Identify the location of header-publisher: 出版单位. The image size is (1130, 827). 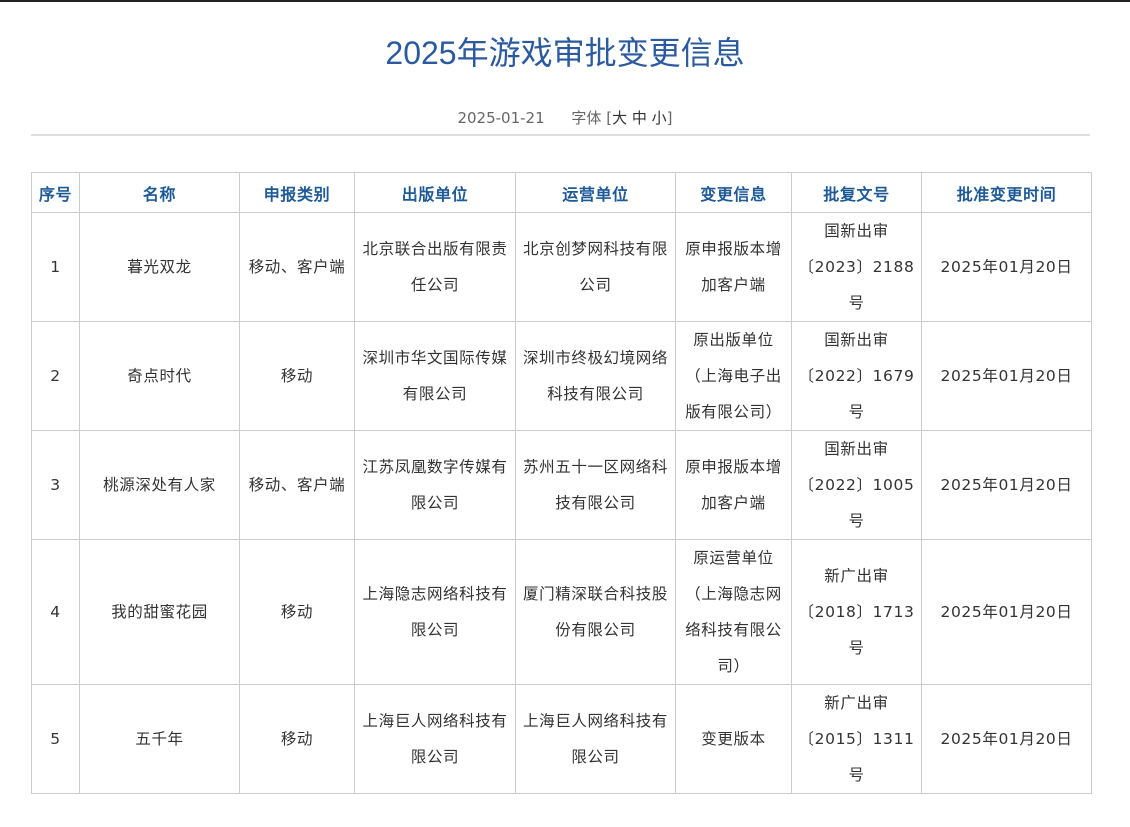
(435, 192).